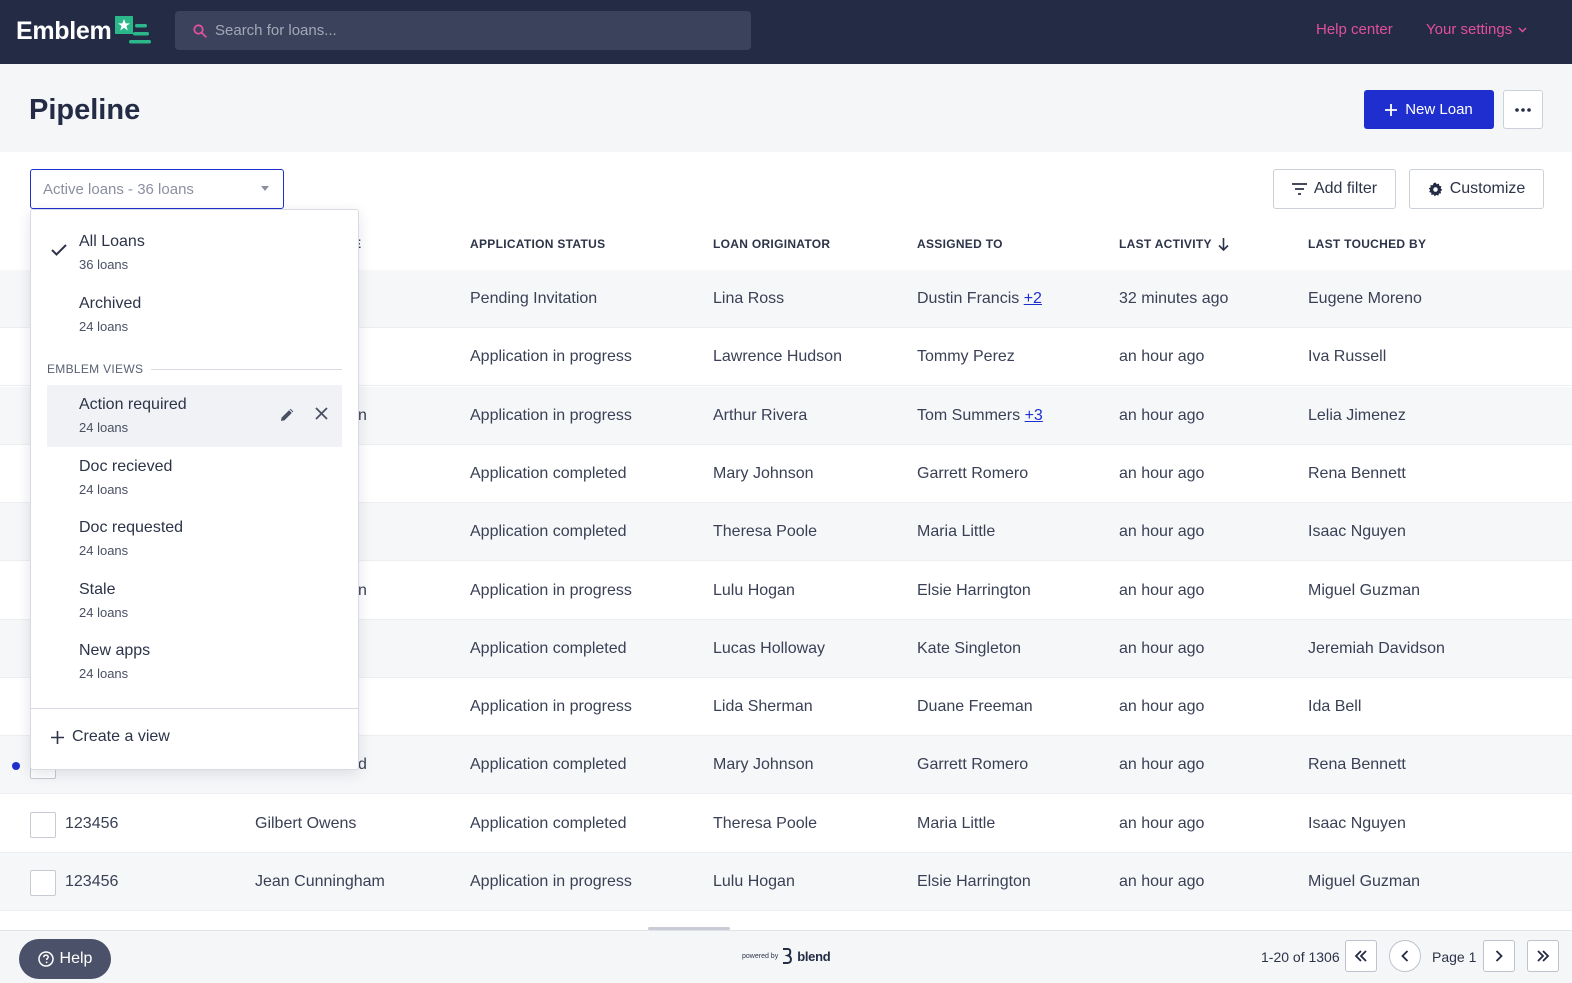  I want to click on new-loan-button: New Loan, so click(1429, 109).